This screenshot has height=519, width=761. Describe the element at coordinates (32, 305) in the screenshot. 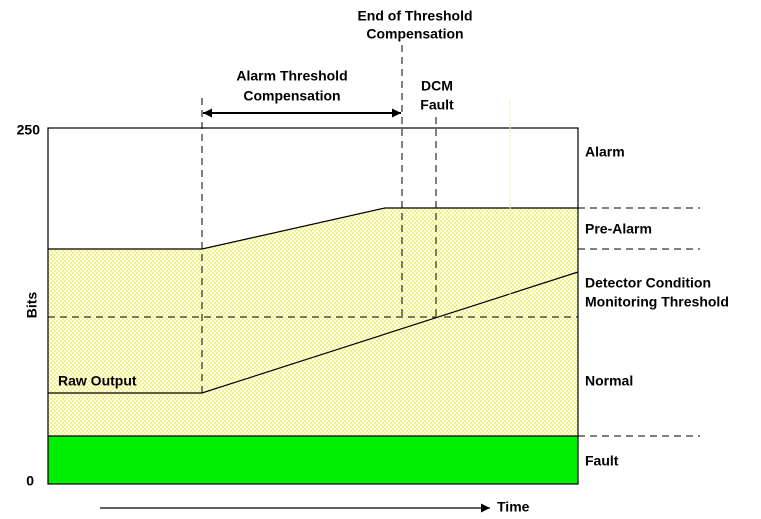

I see `axis-title: Bits` at that location.